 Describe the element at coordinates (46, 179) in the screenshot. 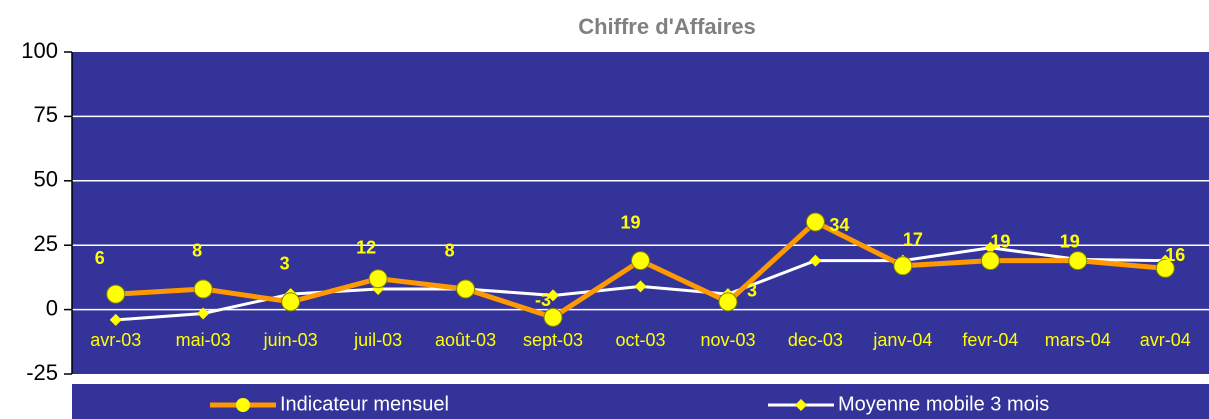

I see `y-tick-label: 50` at that location.